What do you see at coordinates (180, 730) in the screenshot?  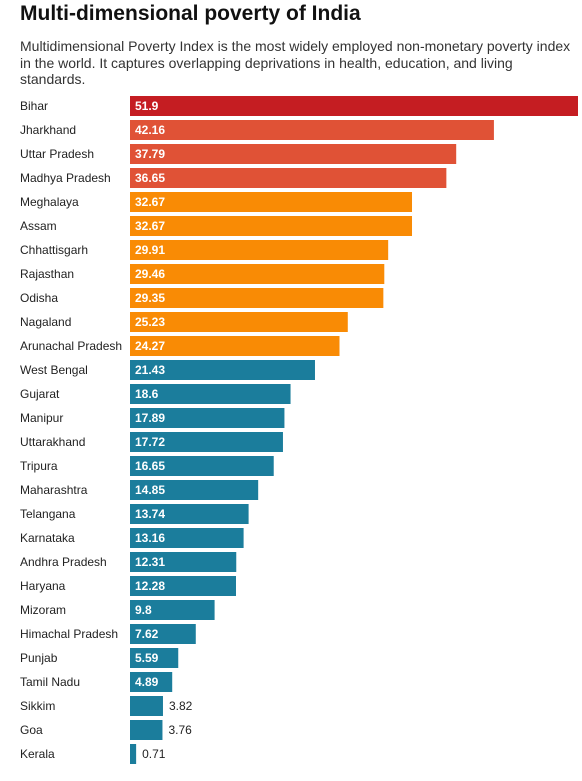 I see `data-label: 3.76` at bounding box center [180, 730].